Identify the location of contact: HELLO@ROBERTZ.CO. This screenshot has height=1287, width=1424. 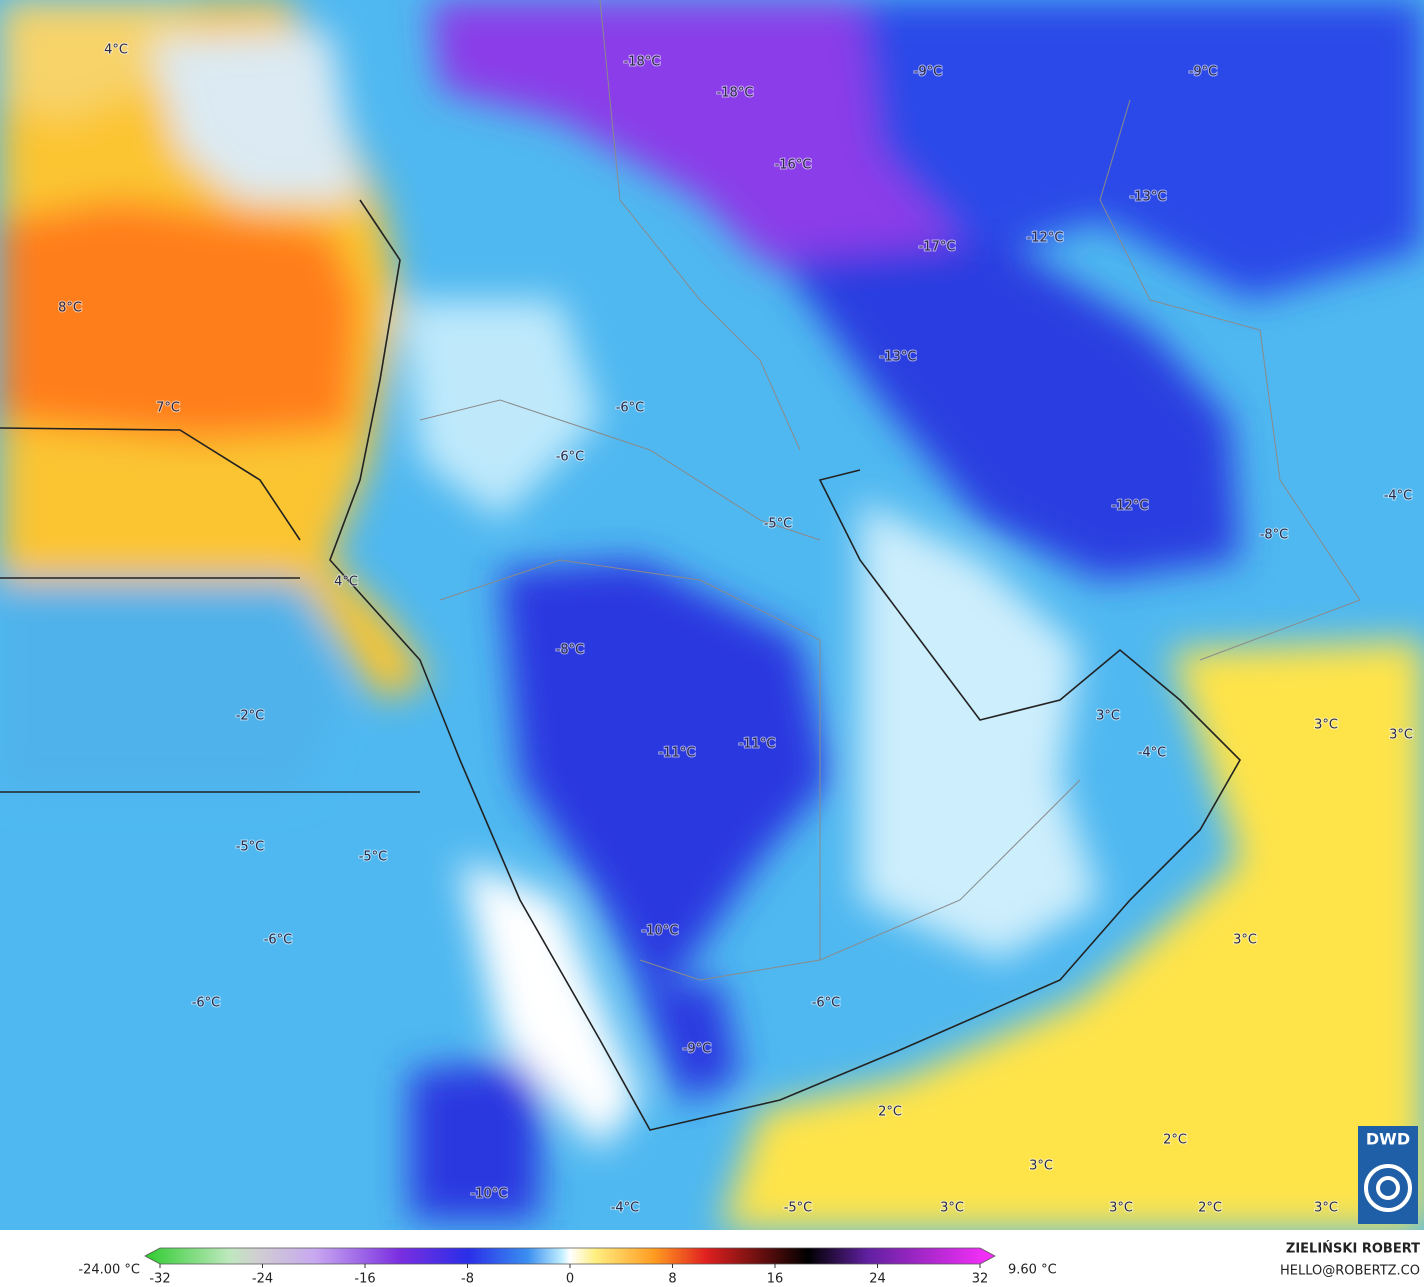
(1350, 1271).